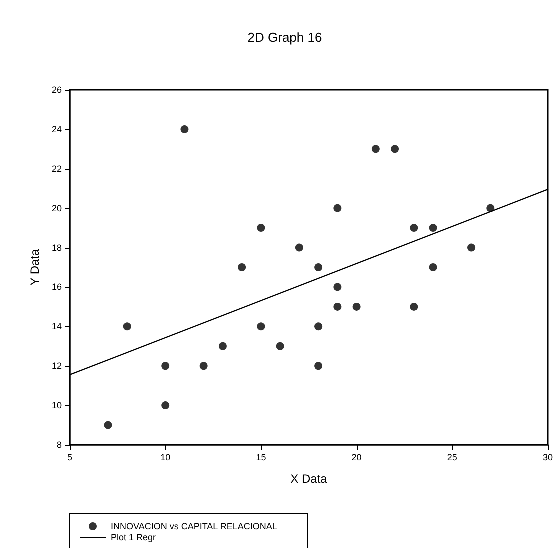  Describe the element at coordinates (261, 457) in the screenshot. I see `x-tick-label: 15` at that location.